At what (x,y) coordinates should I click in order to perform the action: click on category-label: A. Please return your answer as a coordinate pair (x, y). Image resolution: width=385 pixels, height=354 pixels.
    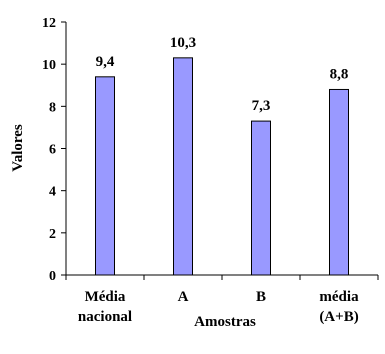
    Looking at the image, I should click on (183, 297).